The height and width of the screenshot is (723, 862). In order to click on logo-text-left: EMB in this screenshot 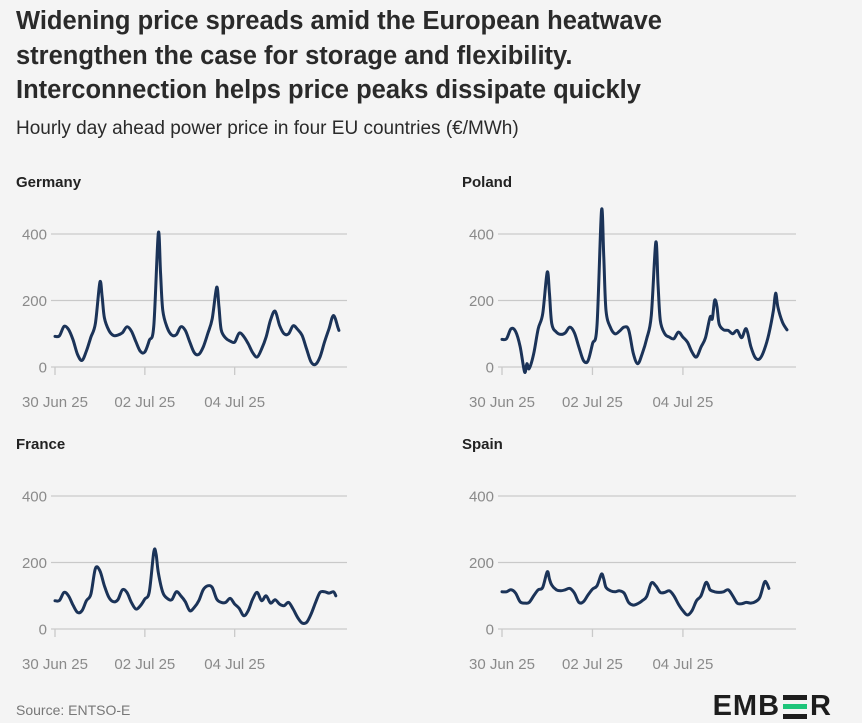, I will do `click(746, 706)`.